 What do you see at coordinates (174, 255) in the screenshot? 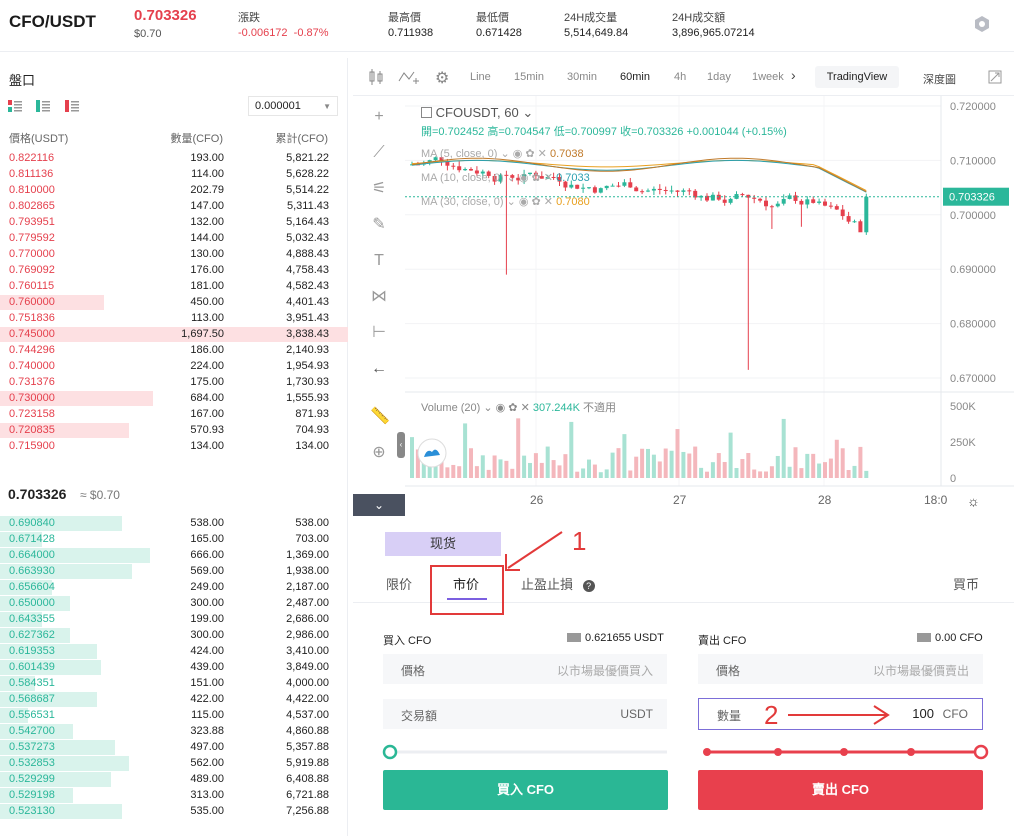
I see `ask-row: 0.770000 130.00 4,888.43` at bounding box center [174, 255].